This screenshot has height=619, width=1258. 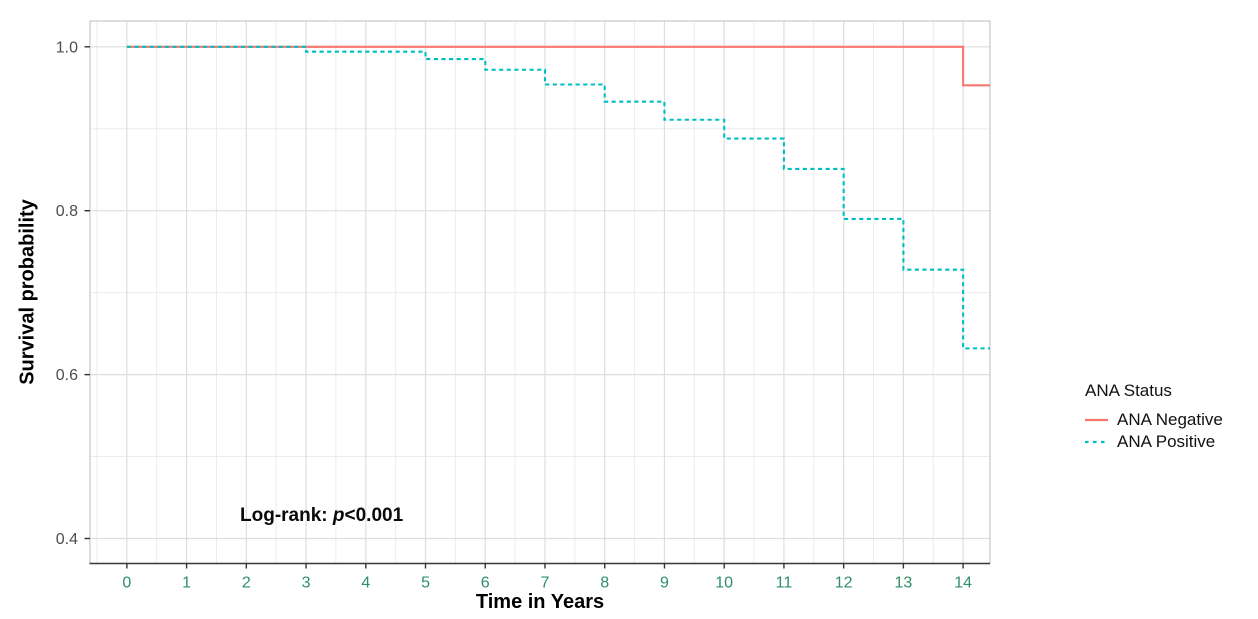 What do you see at coordinates (558, 66) in the screenshot?
I see `curve-ana-negative` at bounding box center [558, 66].